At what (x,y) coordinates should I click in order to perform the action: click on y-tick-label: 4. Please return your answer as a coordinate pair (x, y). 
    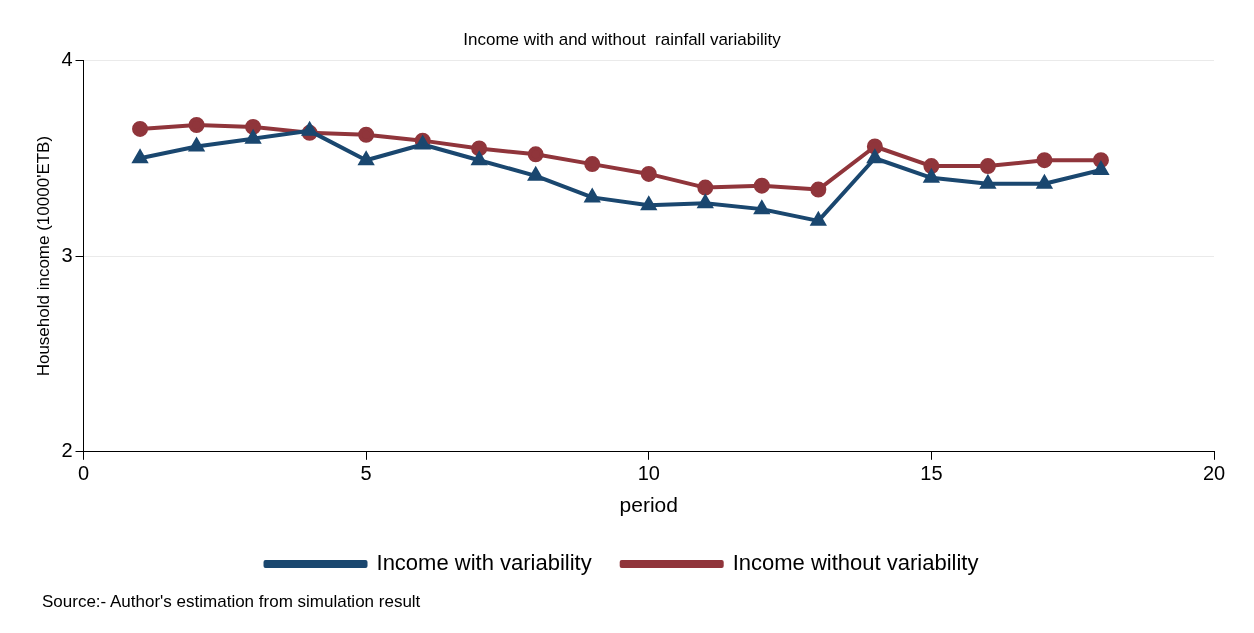
    Looking at the image, I should click on (67, 58).